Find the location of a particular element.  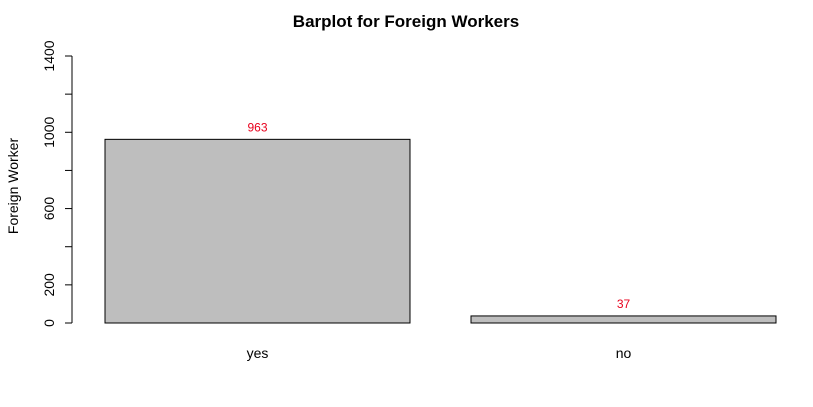

category-label-no: no is located at coordinates (624, 353).